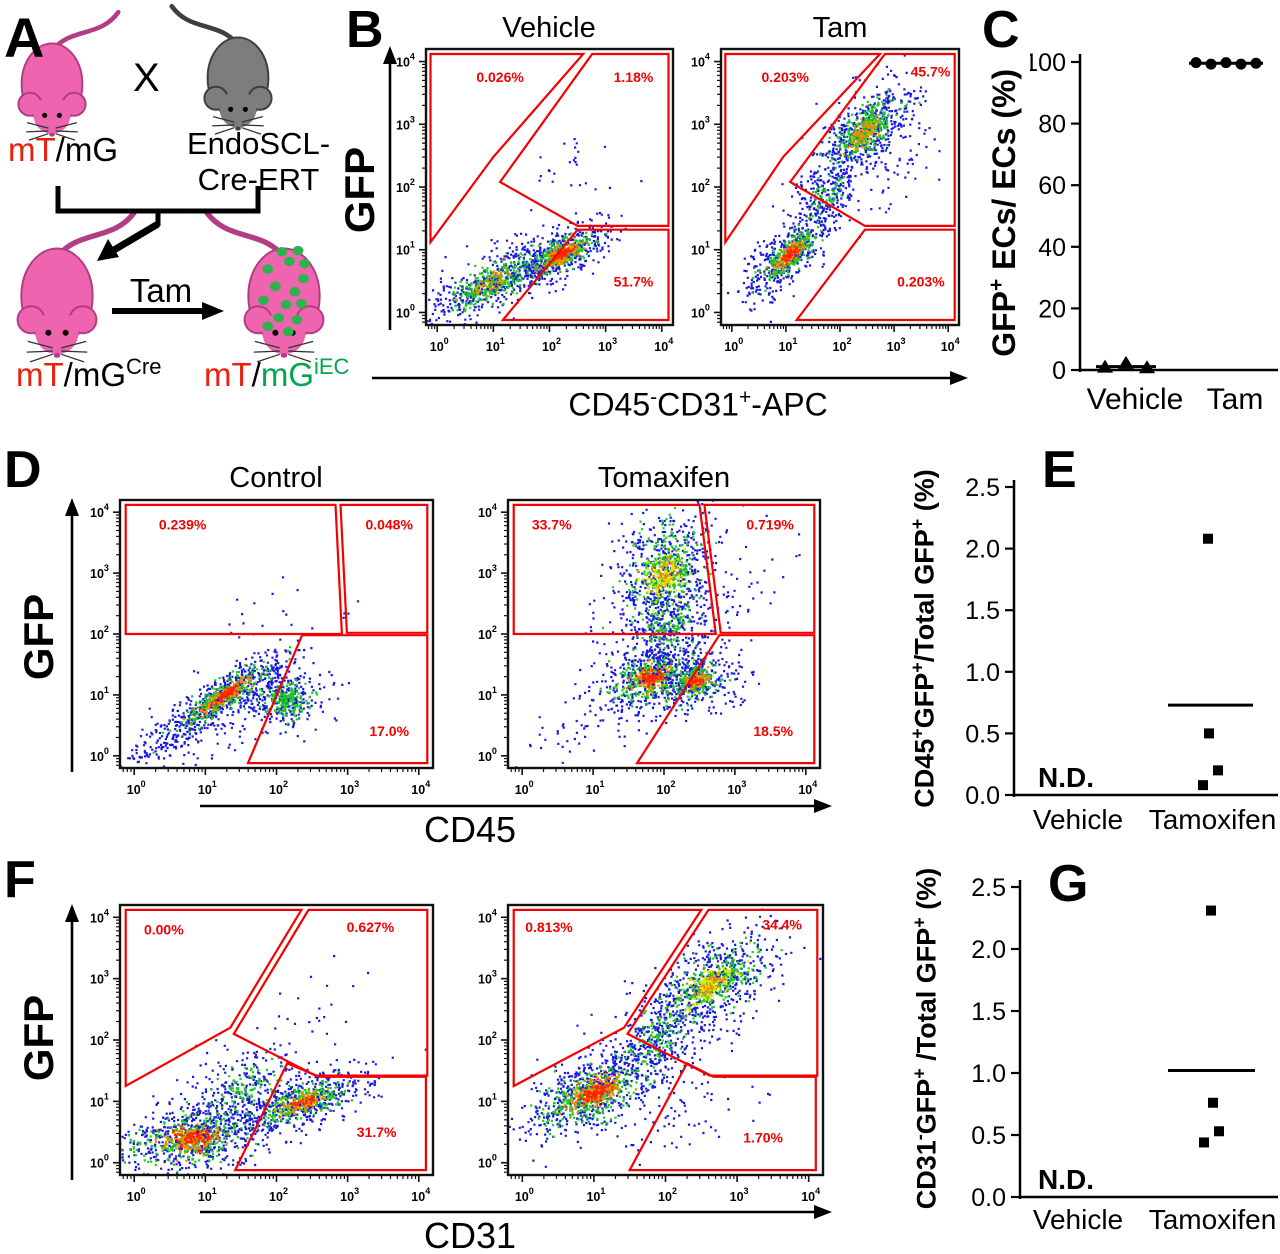 The width and height of the screenshot is (1280, 1254). What do you see at coordinates (146, 78) in the screenshot?
I see `cross-symbol: X` at bounding box center [146, 78].